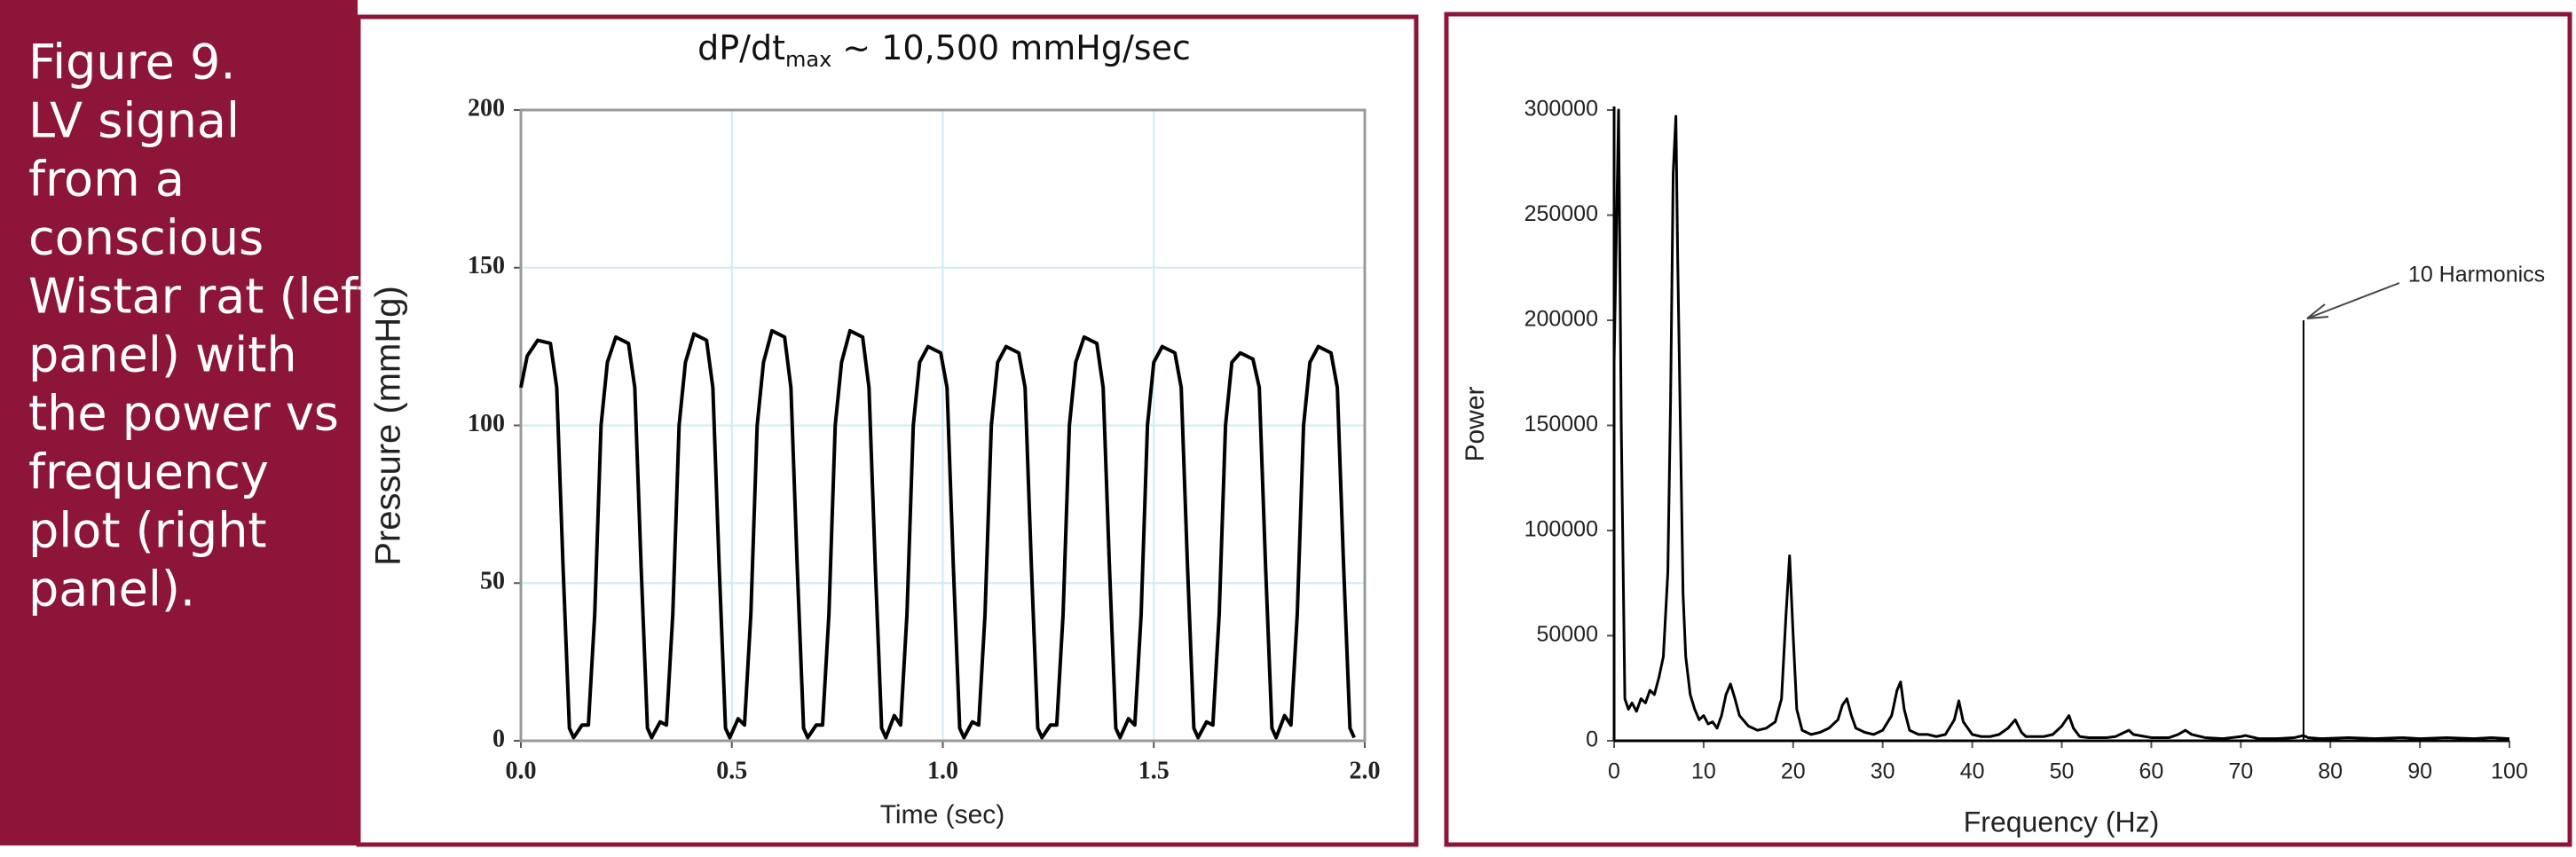  Describe the element at coordinates (521, 770) in the screenshot. I see `x-tick-label: 0.0` at that location.